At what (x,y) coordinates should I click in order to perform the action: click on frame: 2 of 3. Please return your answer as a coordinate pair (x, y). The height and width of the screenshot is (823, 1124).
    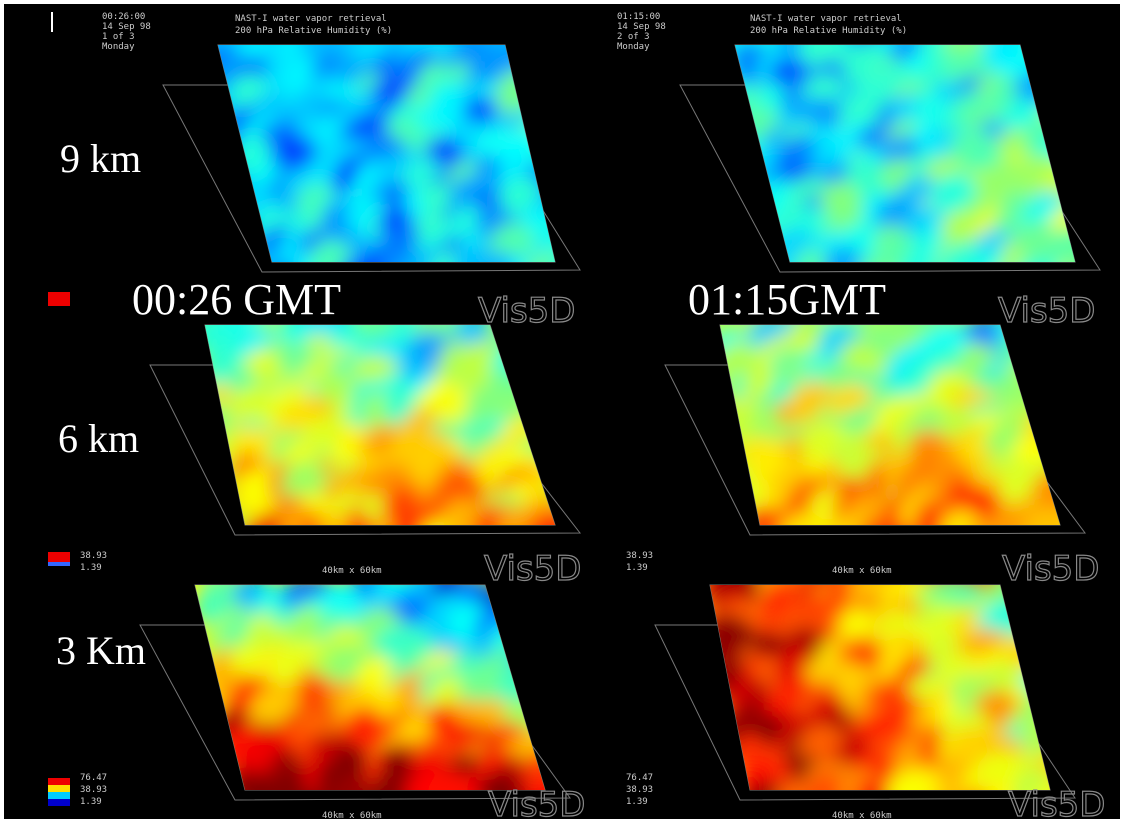
    Looking at the image, I should click on (633, 37).